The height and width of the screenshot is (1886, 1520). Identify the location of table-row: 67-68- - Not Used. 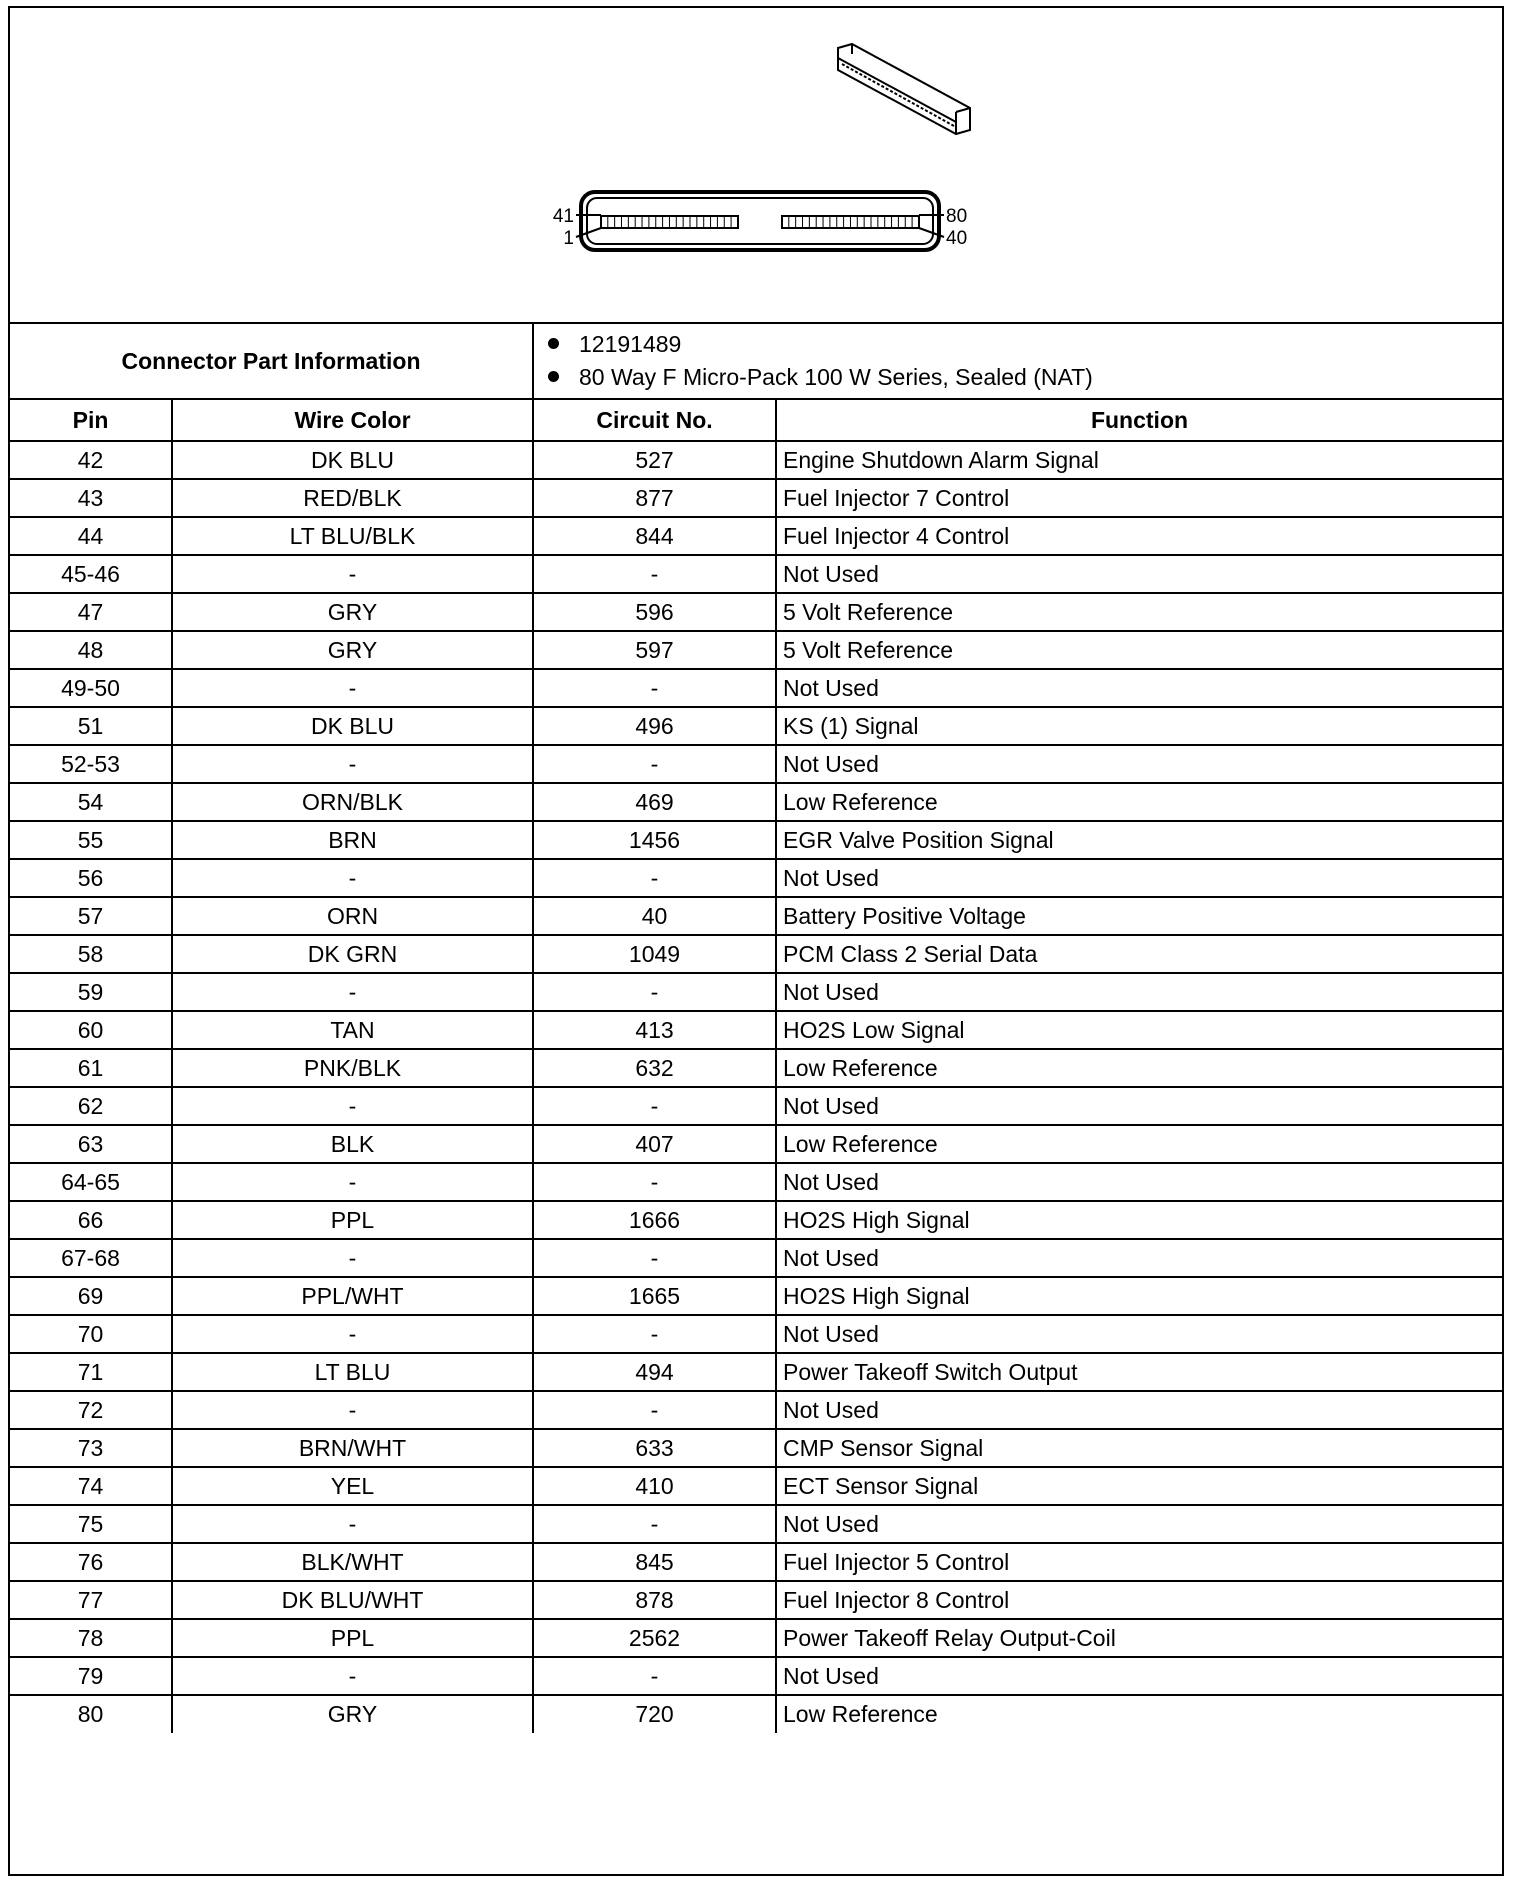
(756, 1258).